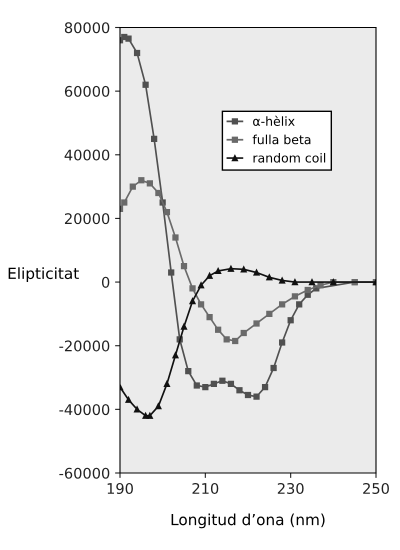  Describe the element at coordinates (120, 488) in the screenshot. I see `x-tick-label: 190` at that location.